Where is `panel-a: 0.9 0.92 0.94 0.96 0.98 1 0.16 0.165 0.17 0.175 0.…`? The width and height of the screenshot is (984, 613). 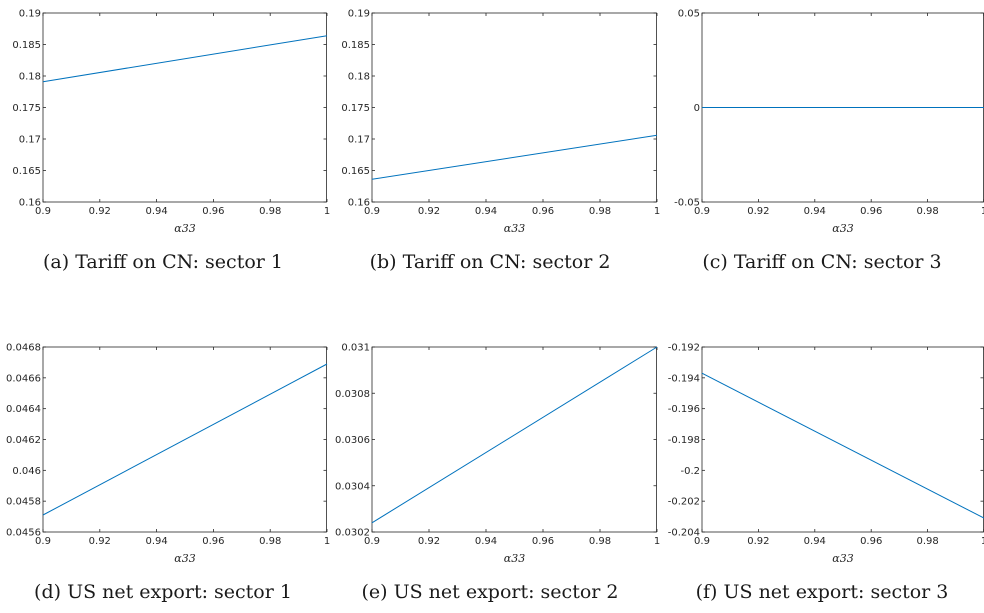 panel-a: 0.9 0.92 0.94 0.96 0.98 1 0.16 0.165 0.17 0.175 0.… is located at coordinates (171, 141).